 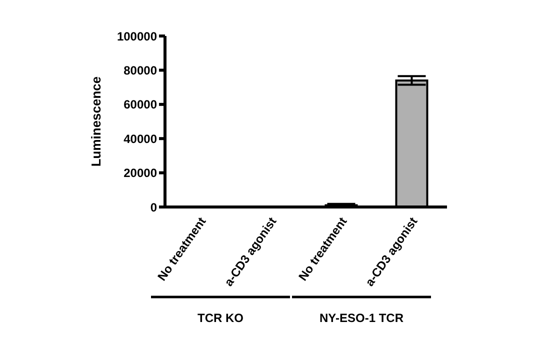 What do you see at coordinates (221, 318) in the screenshot?
I see `text: TCR KO` at bounding box center [221, 318].